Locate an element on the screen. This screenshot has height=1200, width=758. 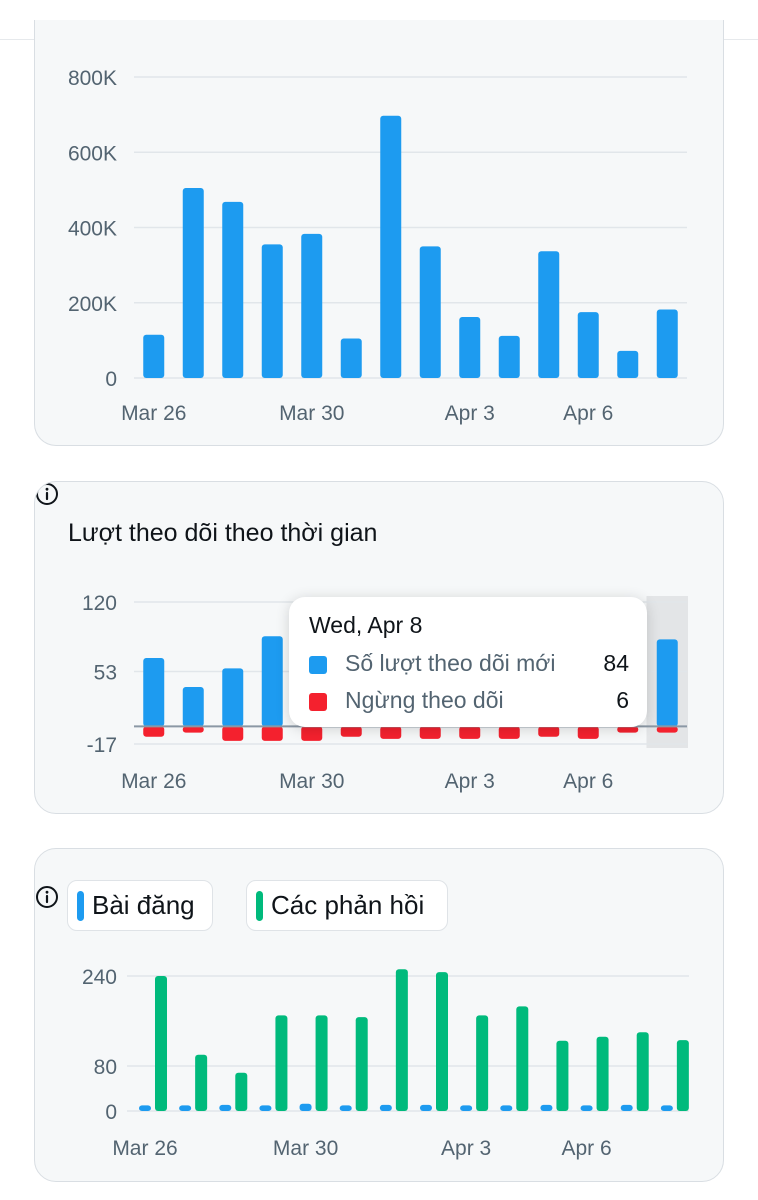
y-tick-label: 53 is located at coordinates (105, 672).